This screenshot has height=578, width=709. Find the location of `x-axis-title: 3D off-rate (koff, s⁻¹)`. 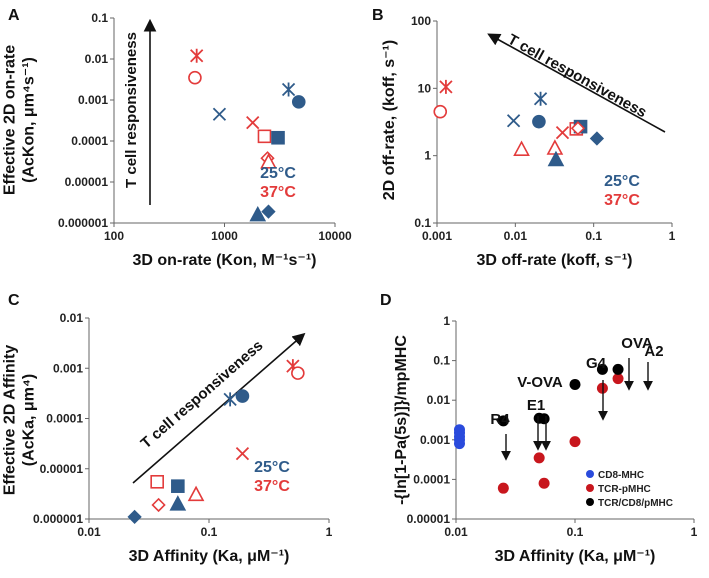

x-axis-title: 3D off-rate (koff, s⁻¹) is located at coordinates (555, 260).